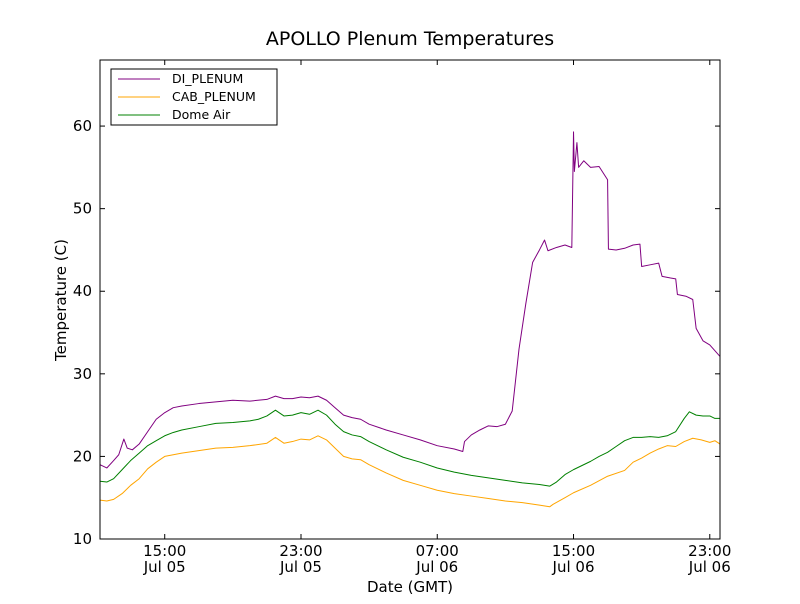 This screenshot has height=604, width=800. What do you see at coordinates (82, 456) in the screenshot?
I see `y-tick-label: 20` at bounding box center [82, 456].